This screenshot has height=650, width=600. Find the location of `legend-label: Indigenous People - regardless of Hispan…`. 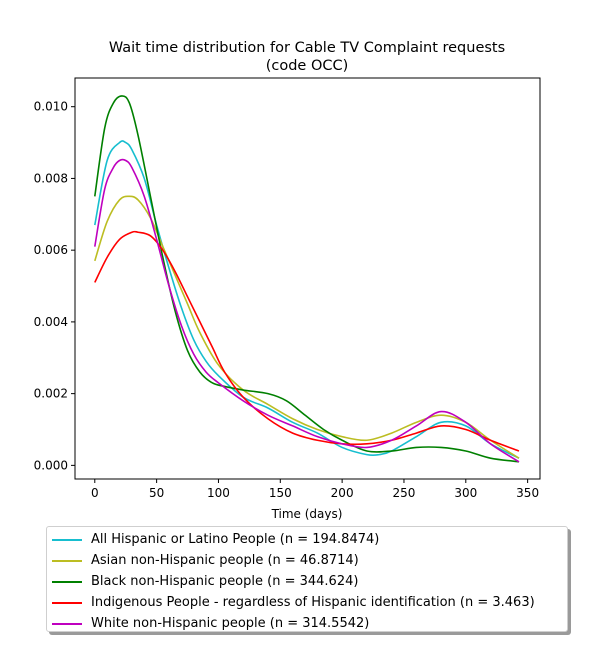

legend-label: Indigenous People - regardless of Hispan… is located at coordinates (313, 602).